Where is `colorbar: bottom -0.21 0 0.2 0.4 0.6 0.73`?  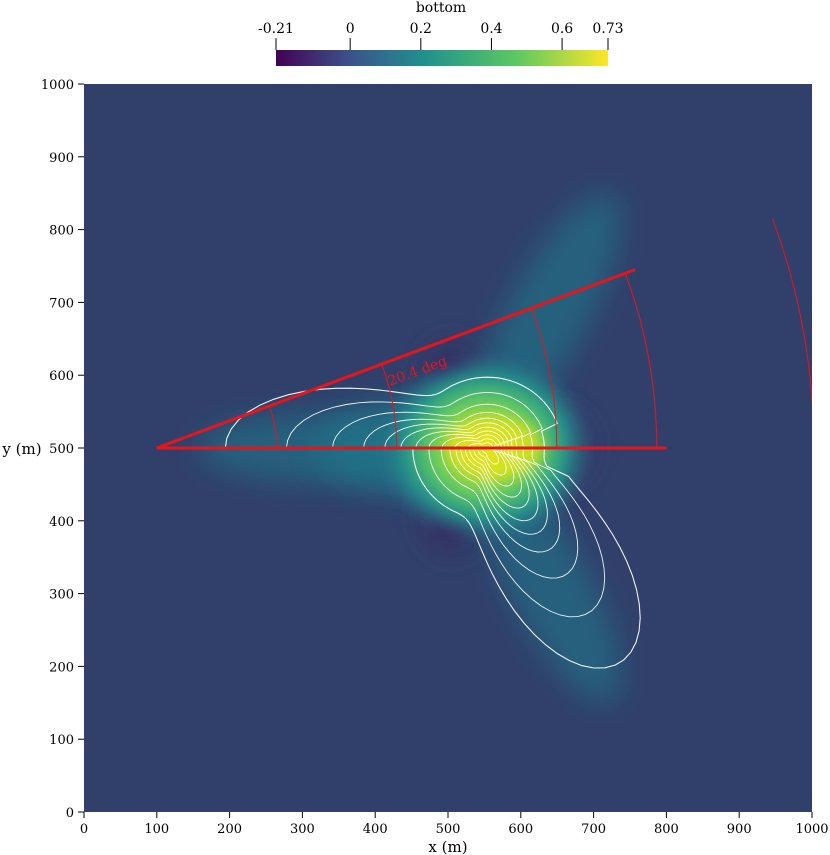 colorbar: bottom -0.21 0 0.2 0.4 0.6 0.73 is located at coordinates (441, 33).